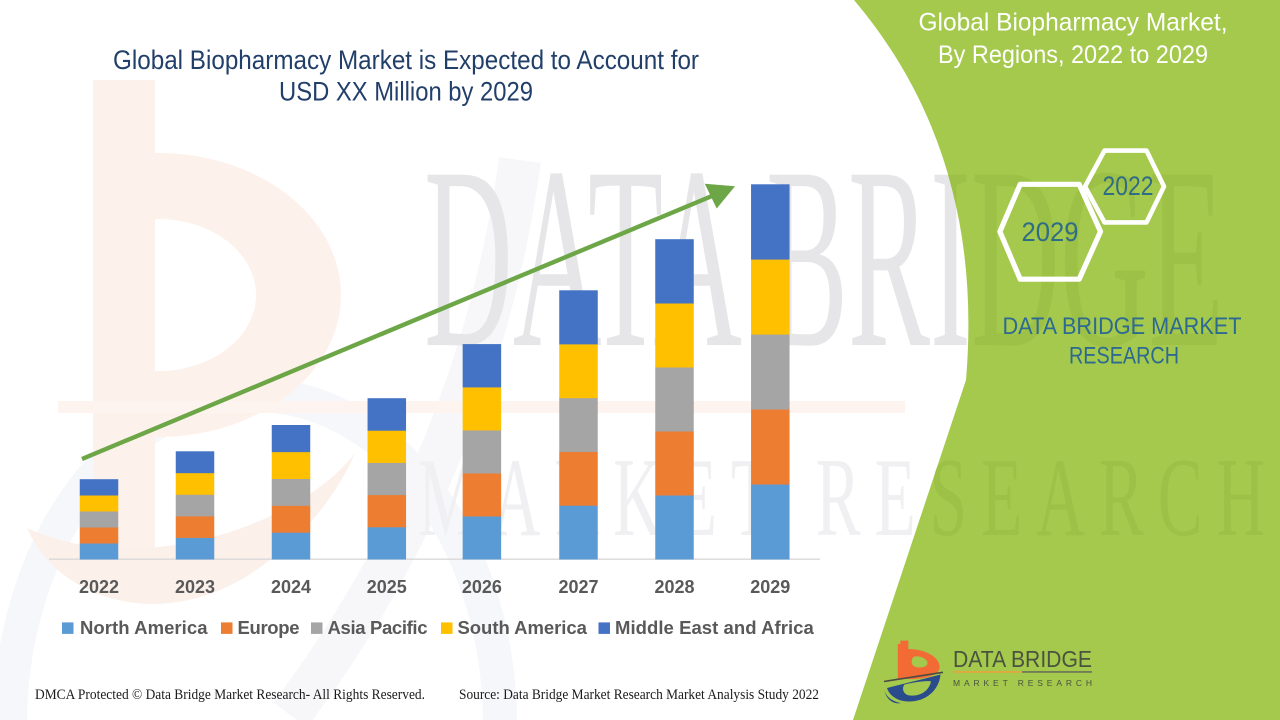  What do you see at coordinates (387, 587) in the screenshot?
I see `svg-text: 2025` at bounding box center [387, 587].